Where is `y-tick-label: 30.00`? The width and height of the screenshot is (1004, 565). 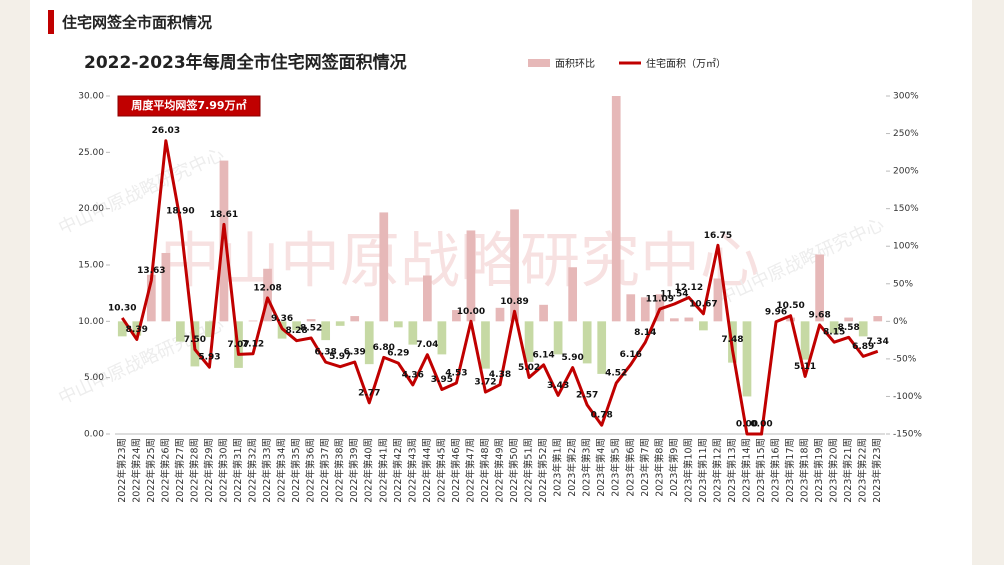
y-tick-label: 30.00 is located at coordinates (91, 97).